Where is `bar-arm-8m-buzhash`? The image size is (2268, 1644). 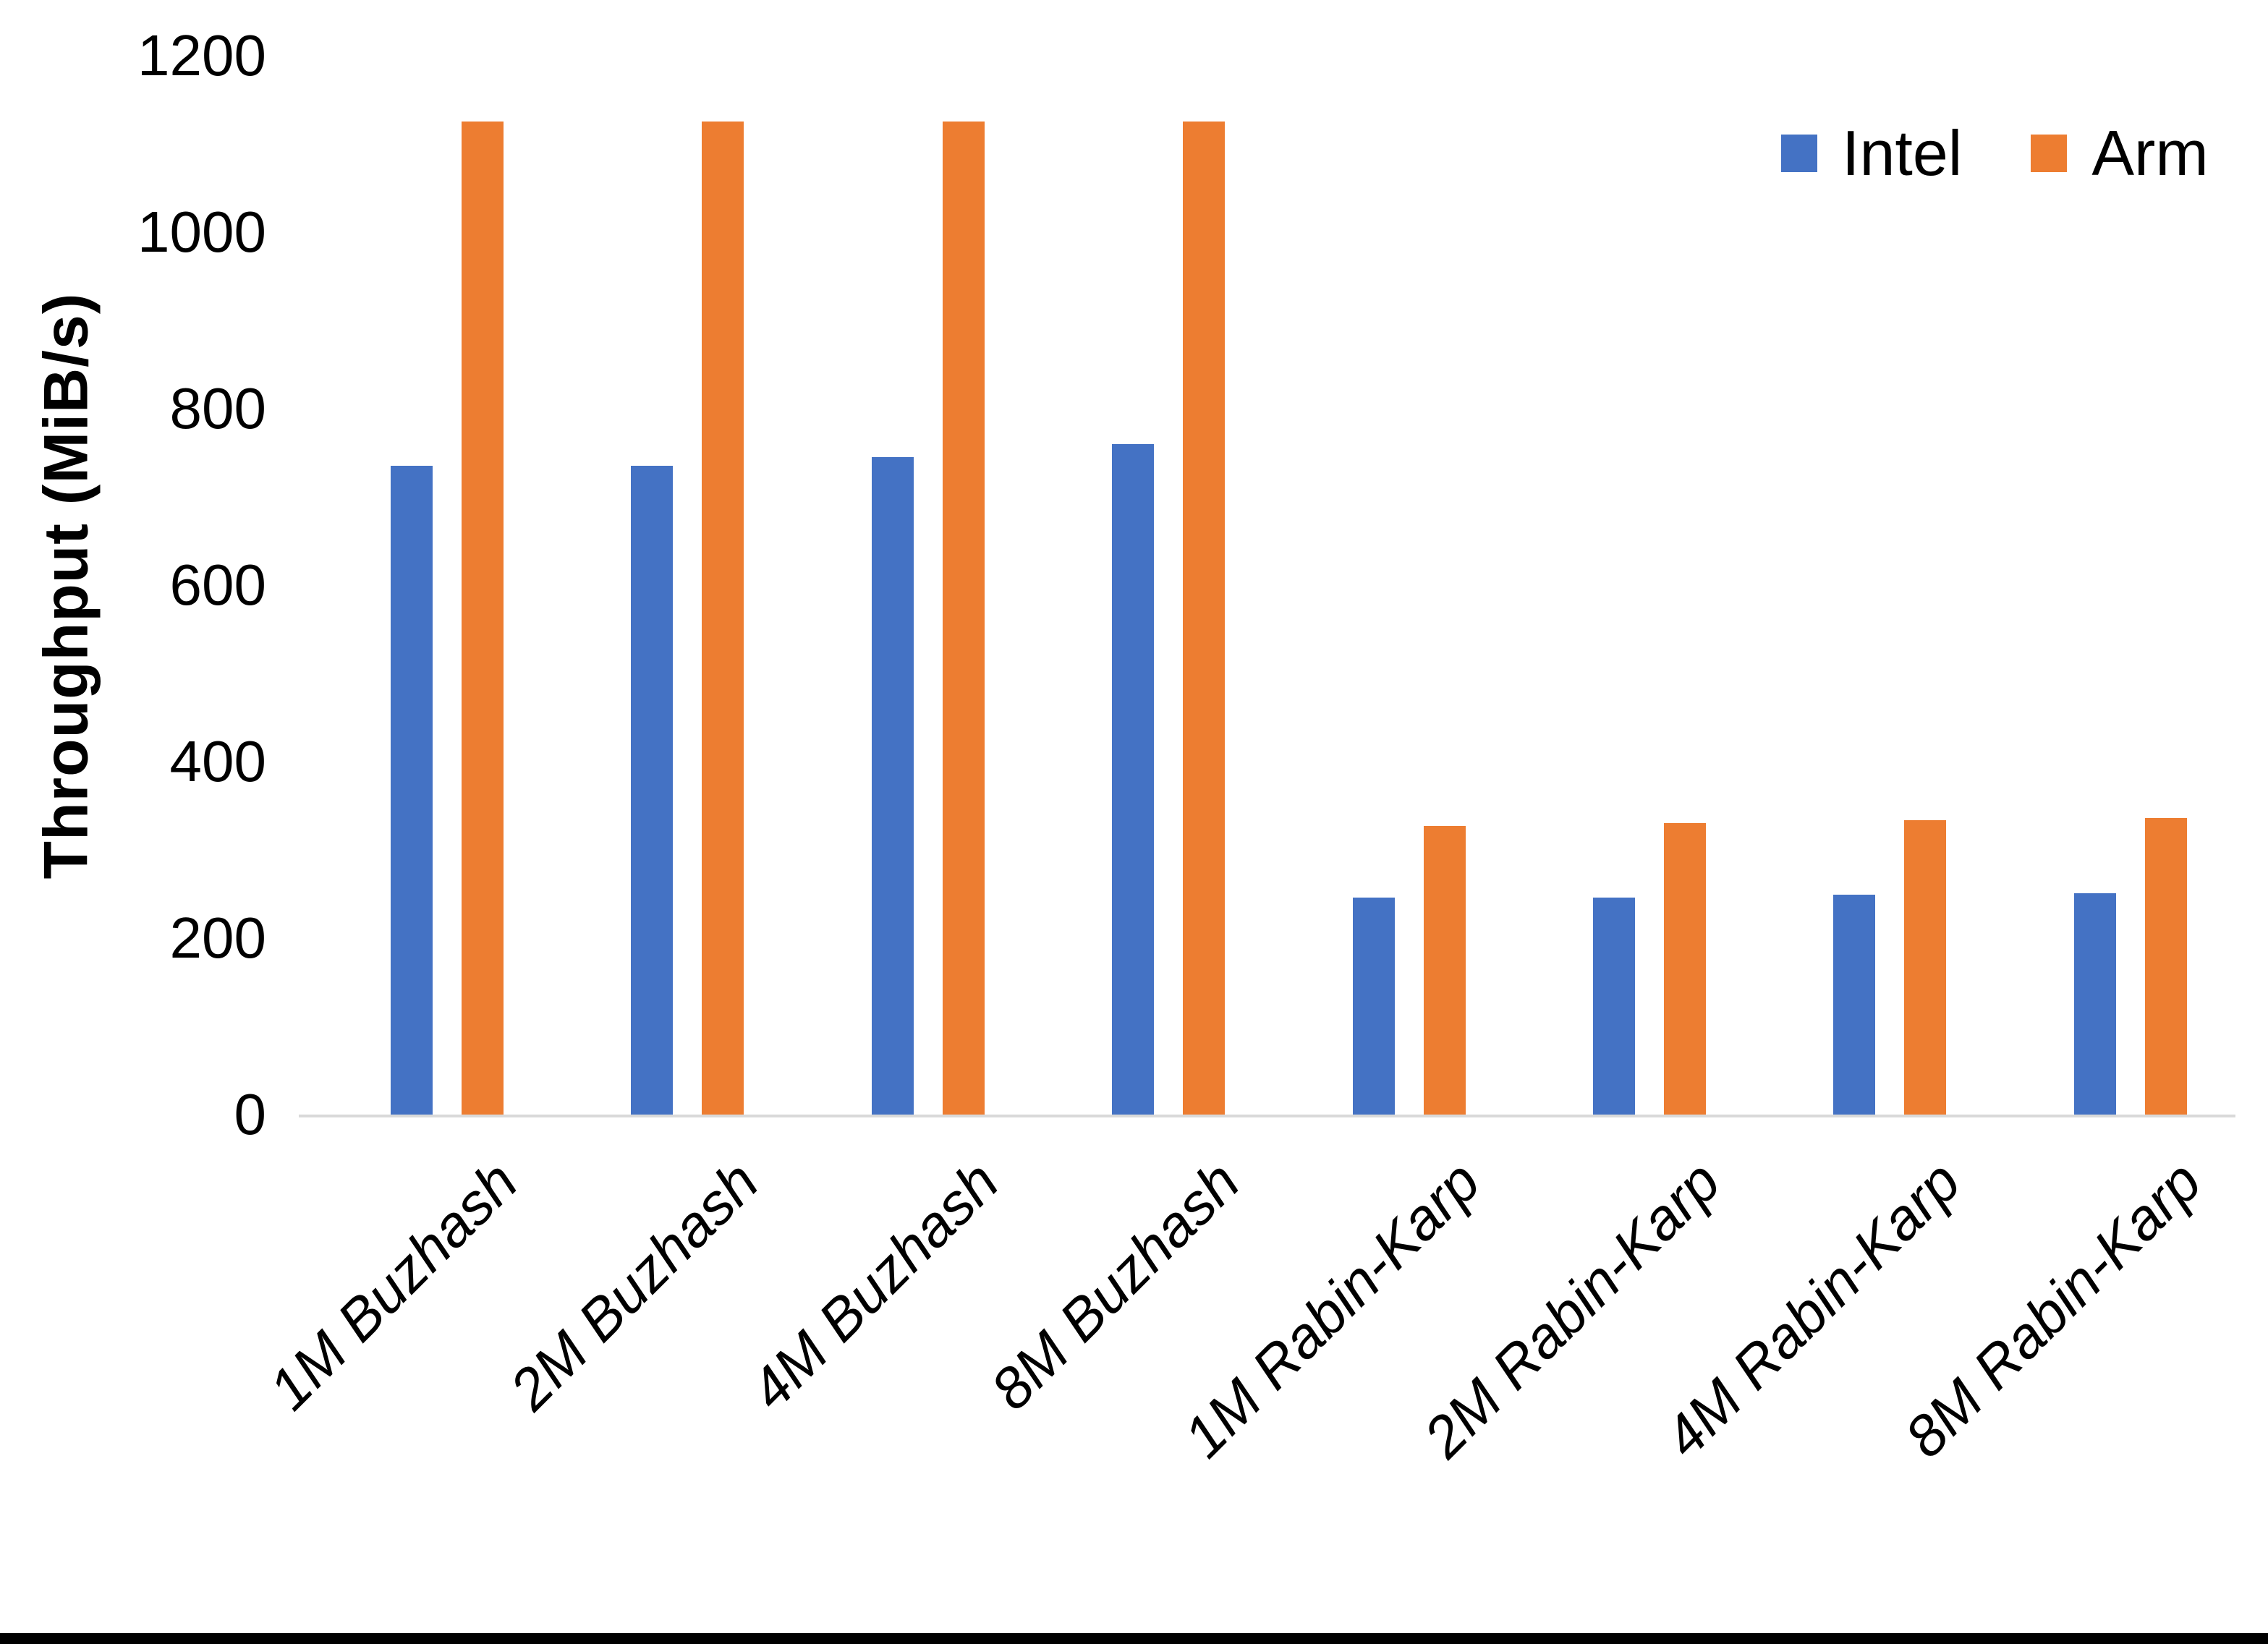
bar-arm-8m-buzhash is located at coordinates (1204, 618).